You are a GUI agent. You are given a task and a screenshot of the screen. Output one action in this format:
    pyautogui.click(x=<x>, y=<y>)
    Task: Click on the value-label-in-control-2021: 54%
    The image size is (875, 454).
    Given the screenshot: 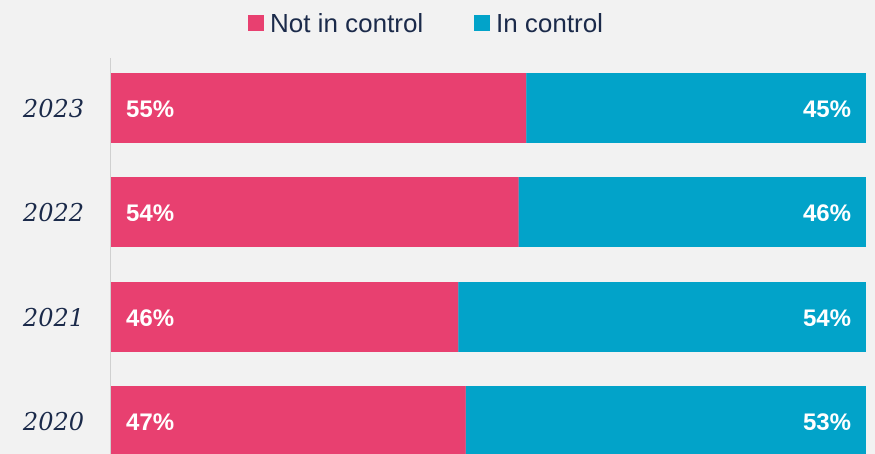 What is the action you would take?
    pyautogui.click(x=827, y=318)
    